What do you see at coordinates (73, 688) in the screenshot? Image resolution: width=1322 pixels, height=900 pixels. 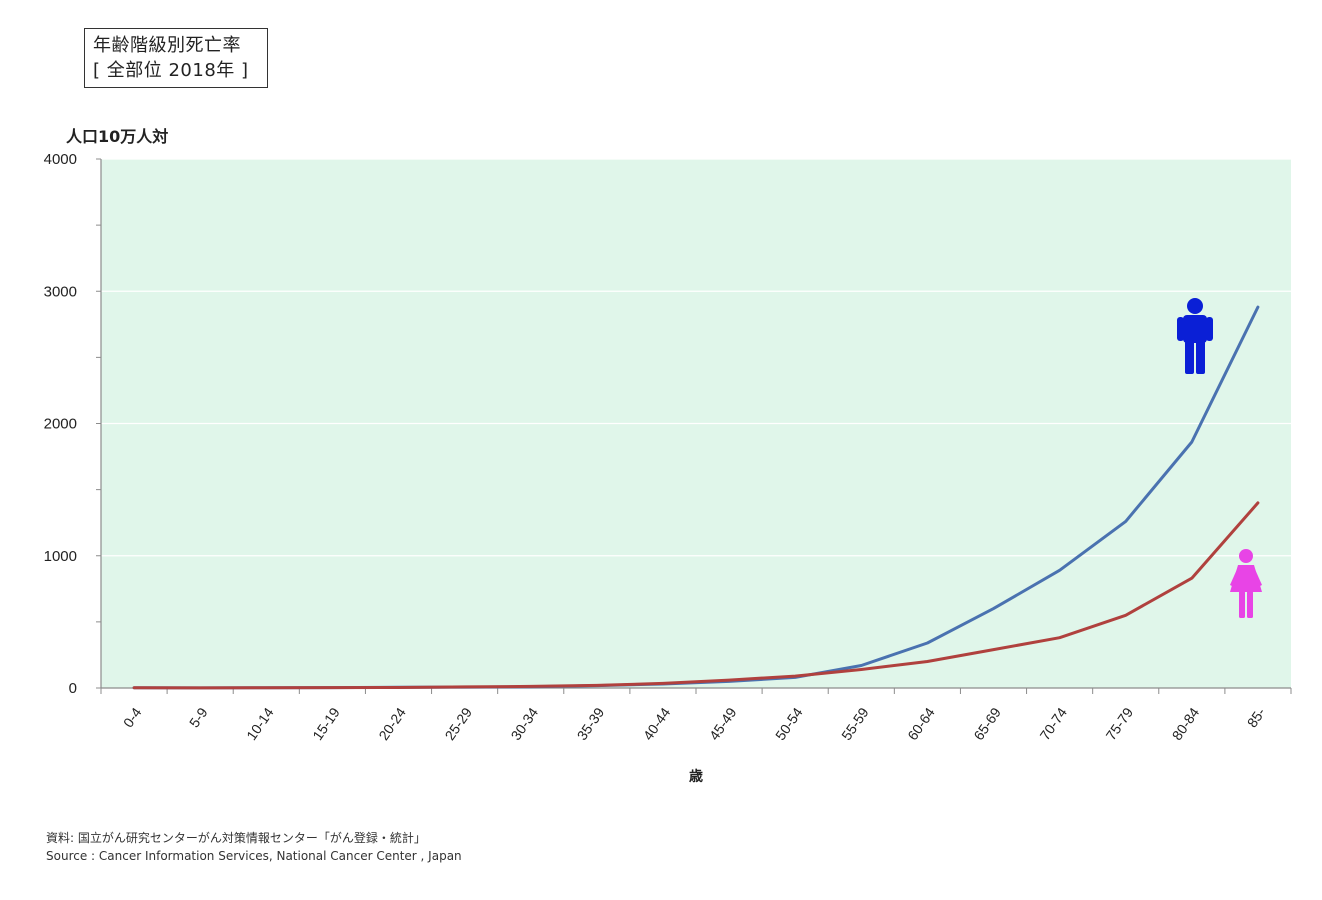 I see `y-tick-label: 0` at bounding box center [73, 688].